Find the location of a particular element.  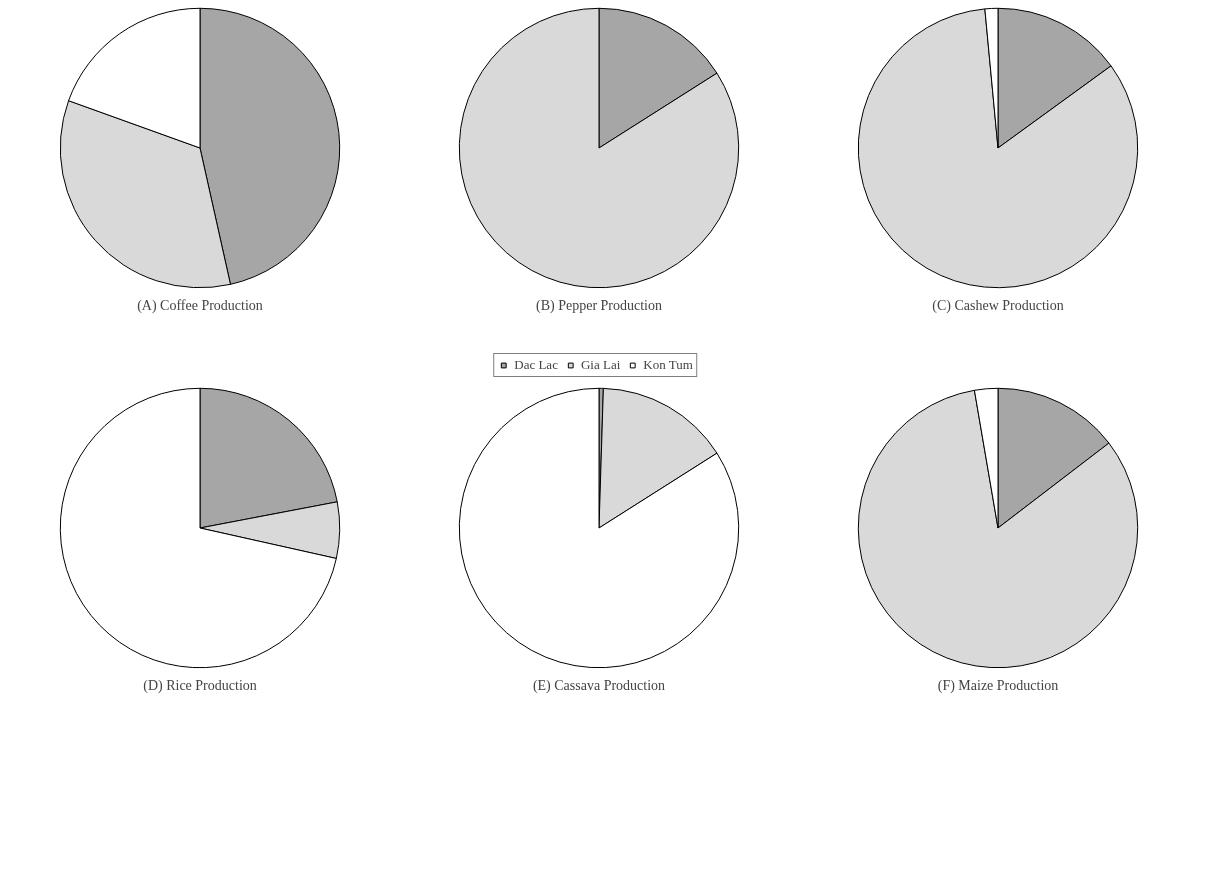

text: (E) Cassava Production is located at coordinates (599, 685).